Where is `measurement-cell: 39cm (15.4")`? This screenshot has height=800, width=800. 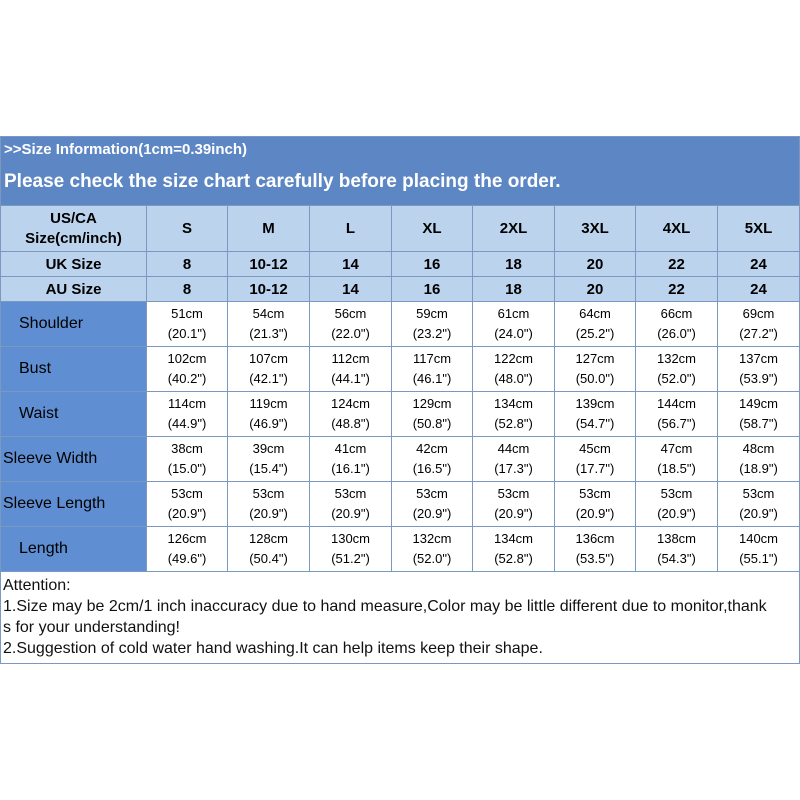
measurement-cell: 39cm (15.4") is located at coordinates (268, 459).